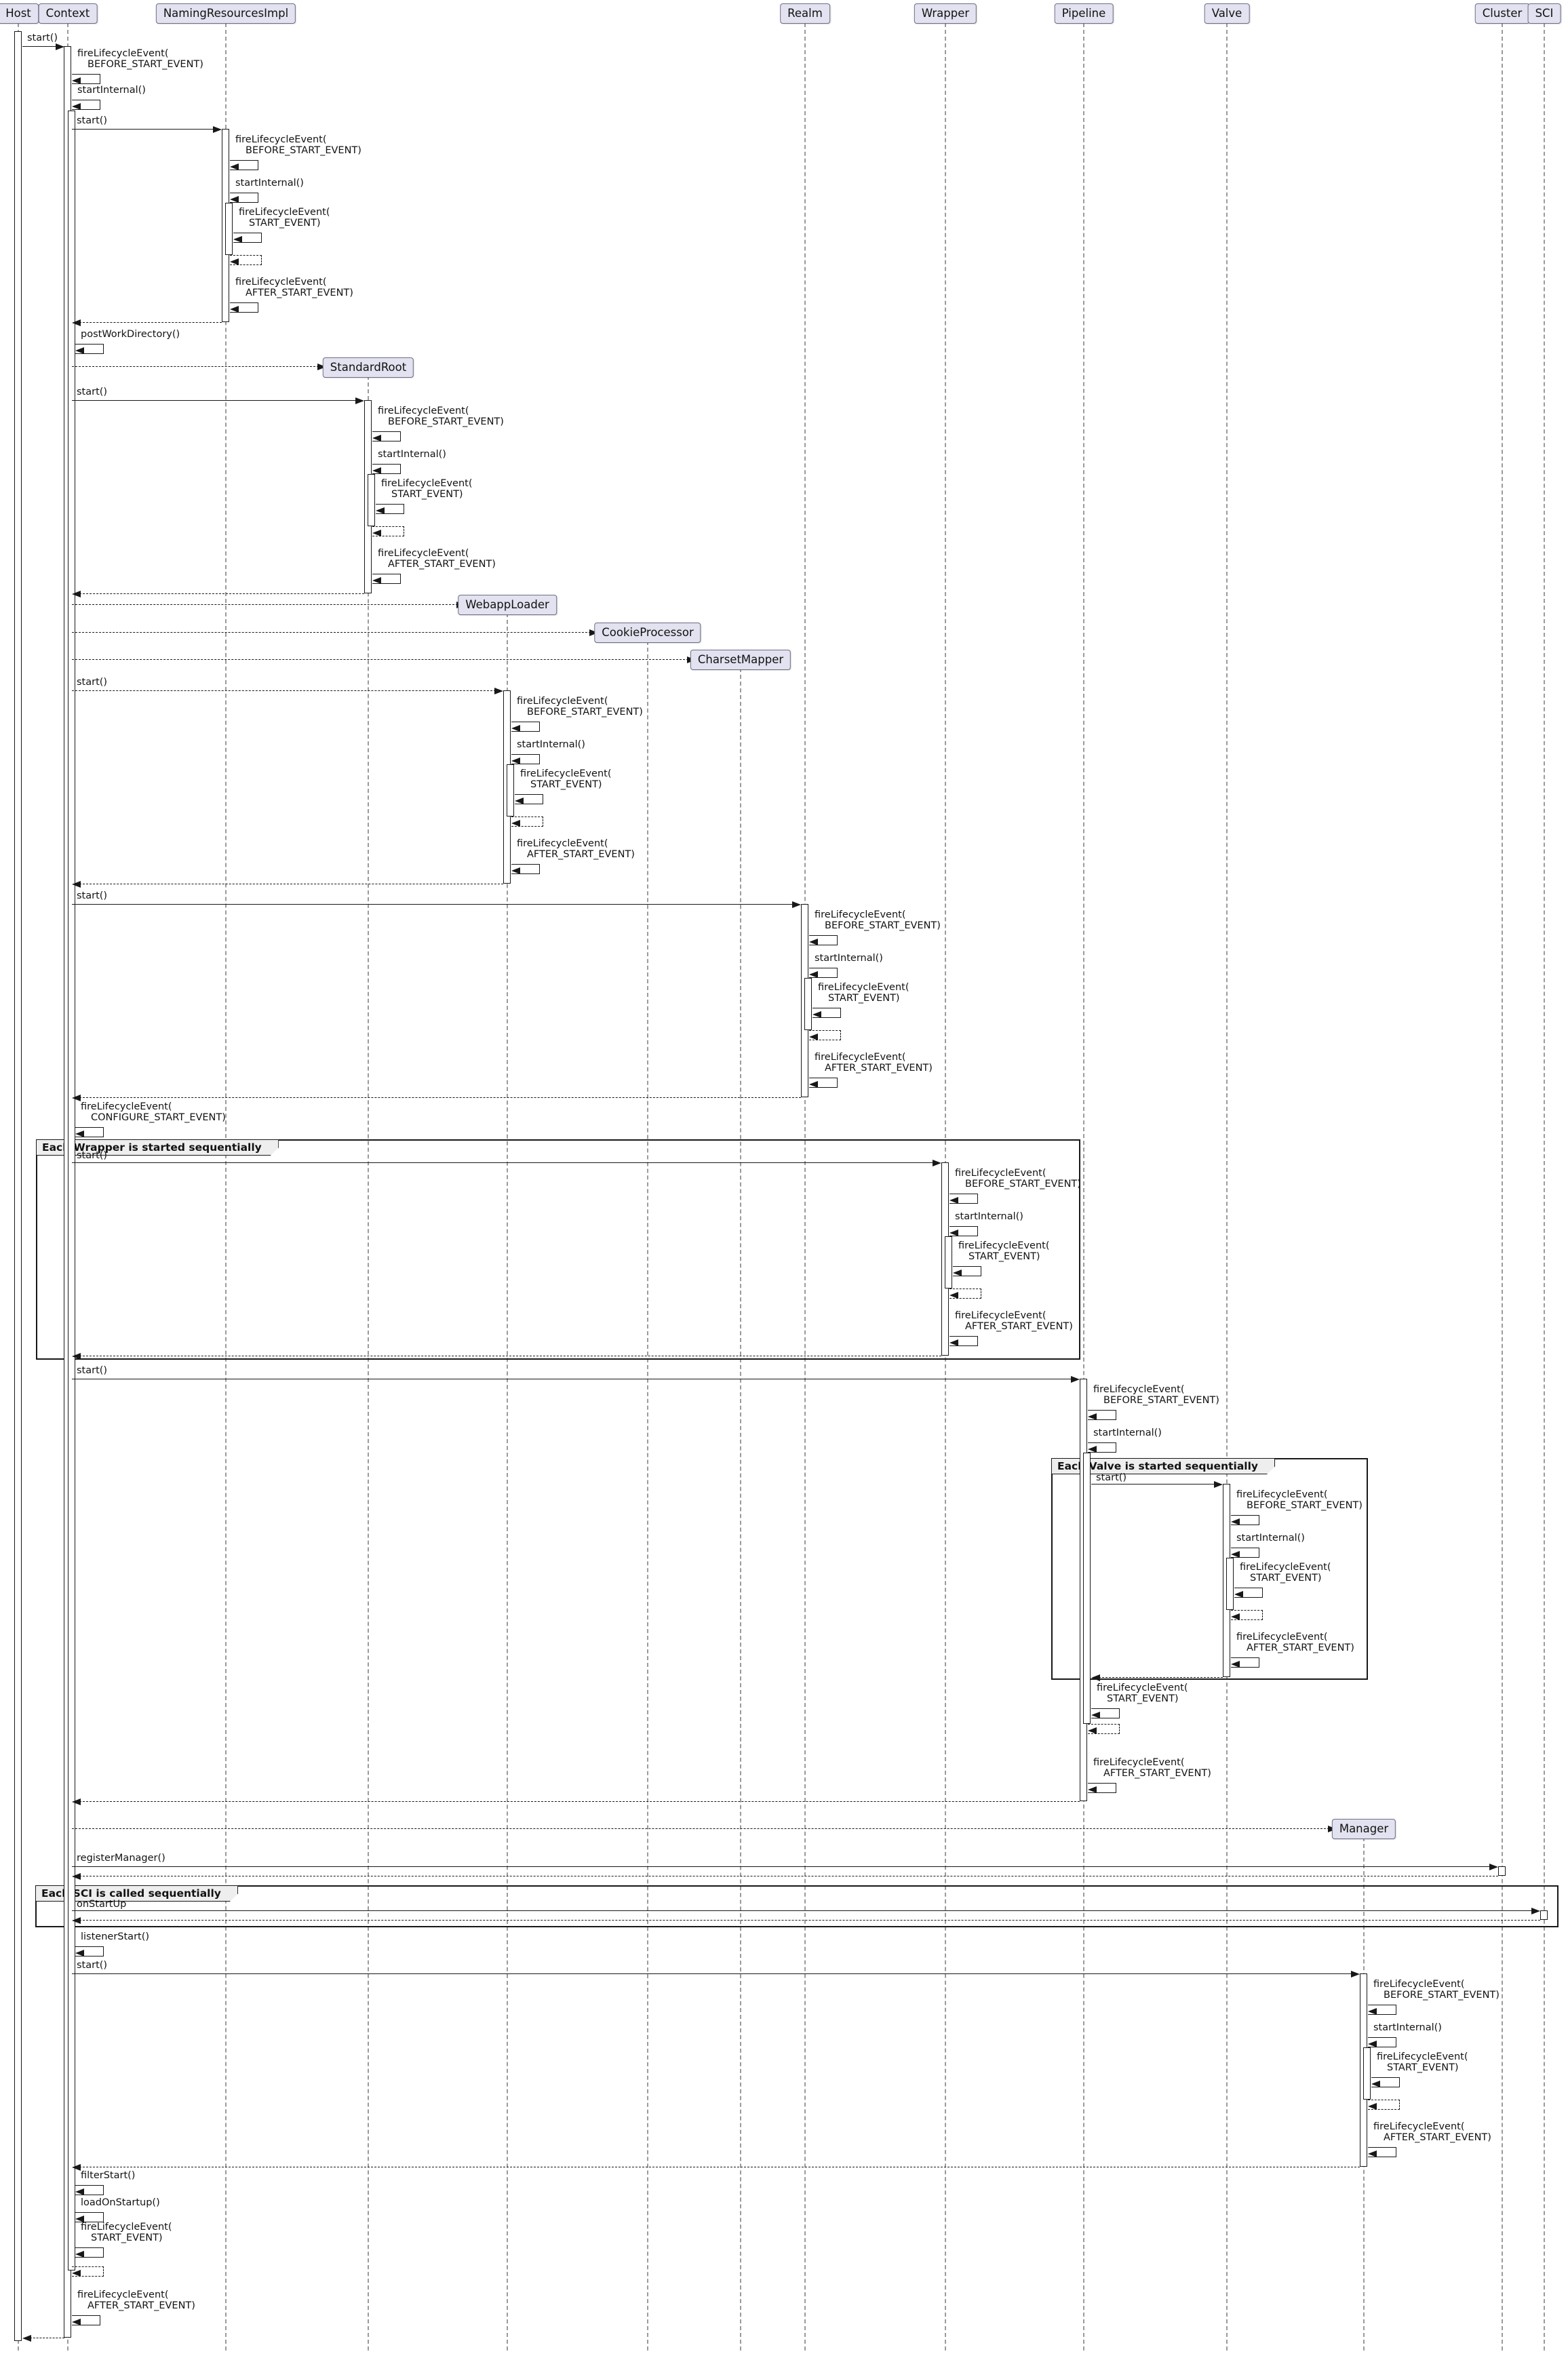  Describe the element at coordinates (376, 580) in the screenshot. I see `self-call-arrowhead-standardroot-fire-after-start` at that location.